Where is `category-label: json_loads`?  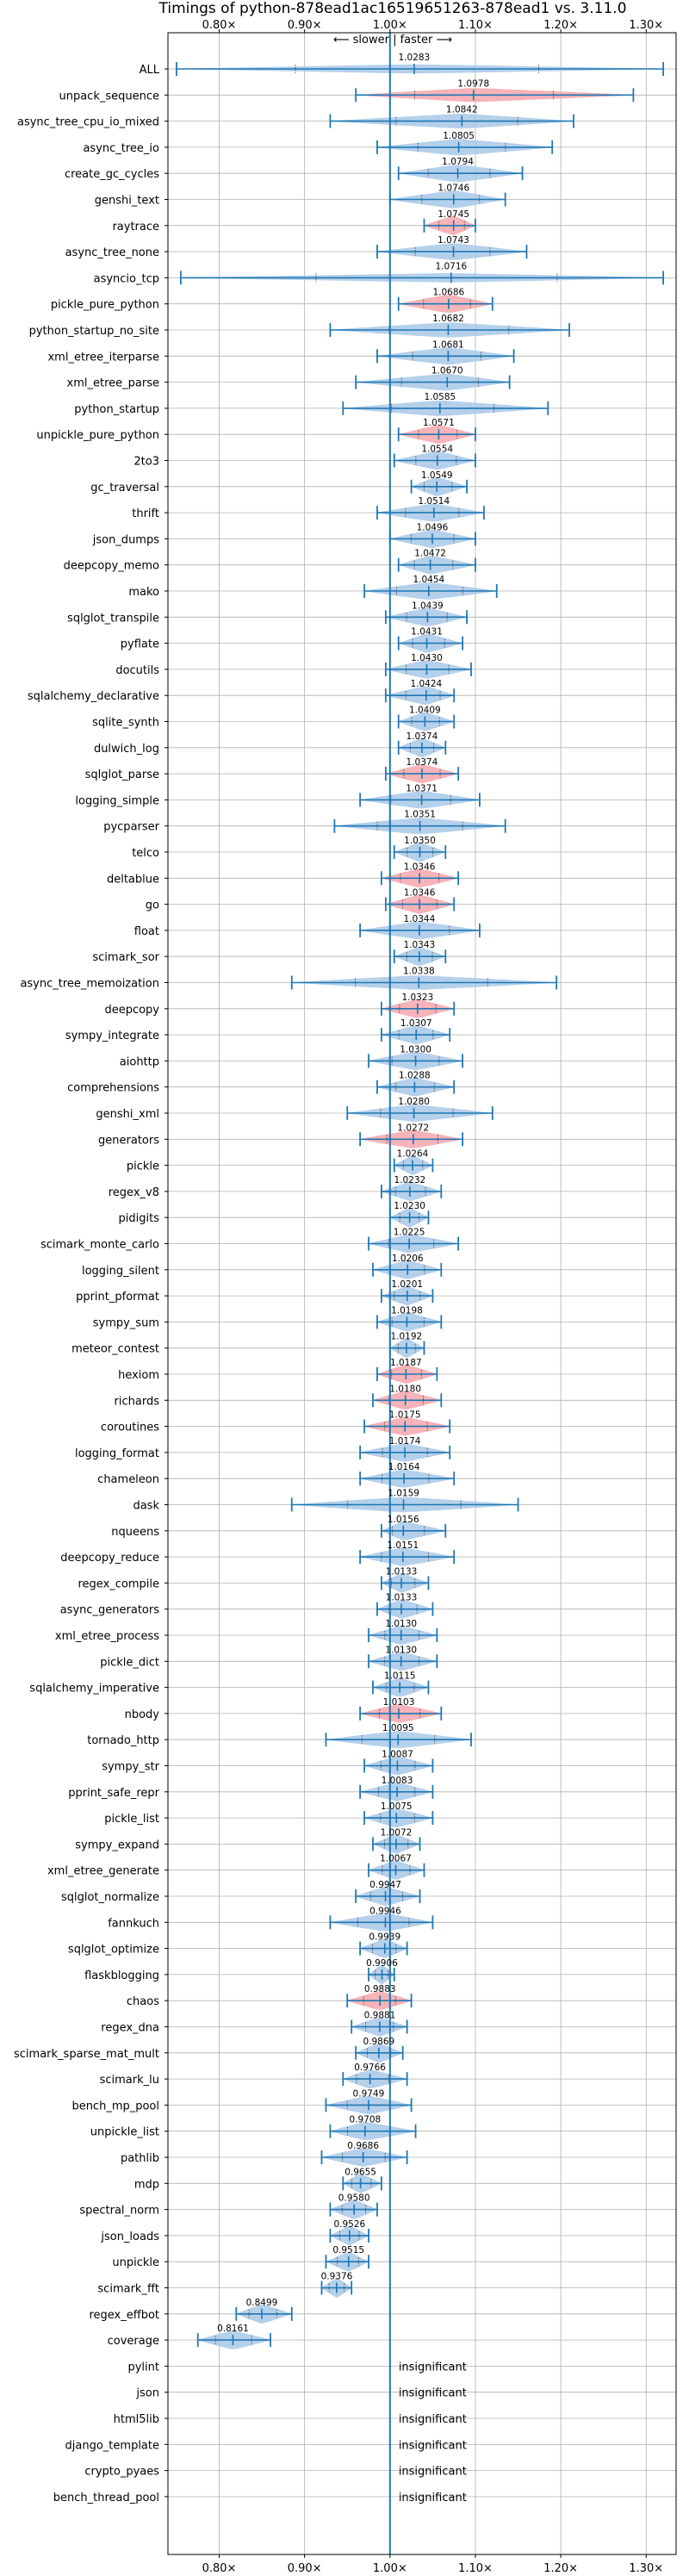
category-label: json_loads is located at coordinates (129, 2237).